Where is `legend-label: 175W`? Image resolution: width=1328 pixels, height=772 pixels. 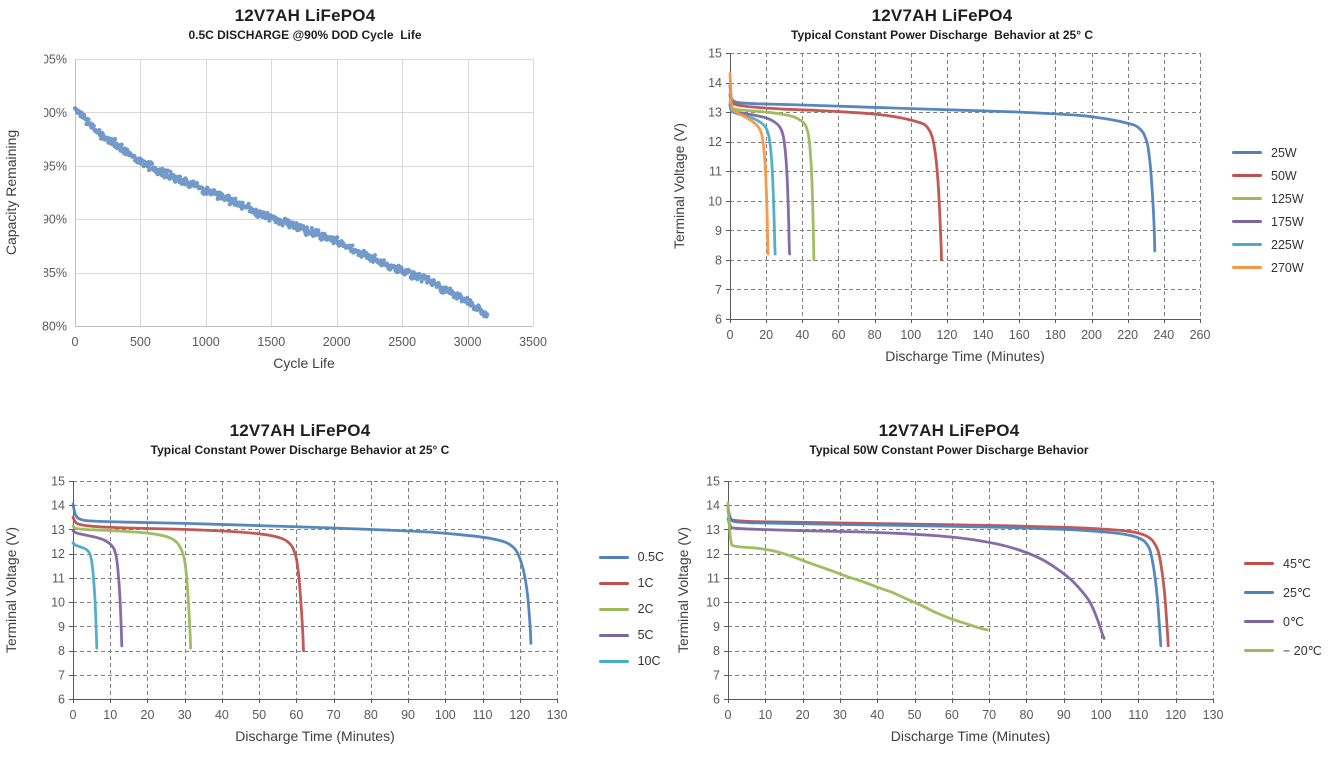 legend-label: 175W is located at coordinates (1287, 221).